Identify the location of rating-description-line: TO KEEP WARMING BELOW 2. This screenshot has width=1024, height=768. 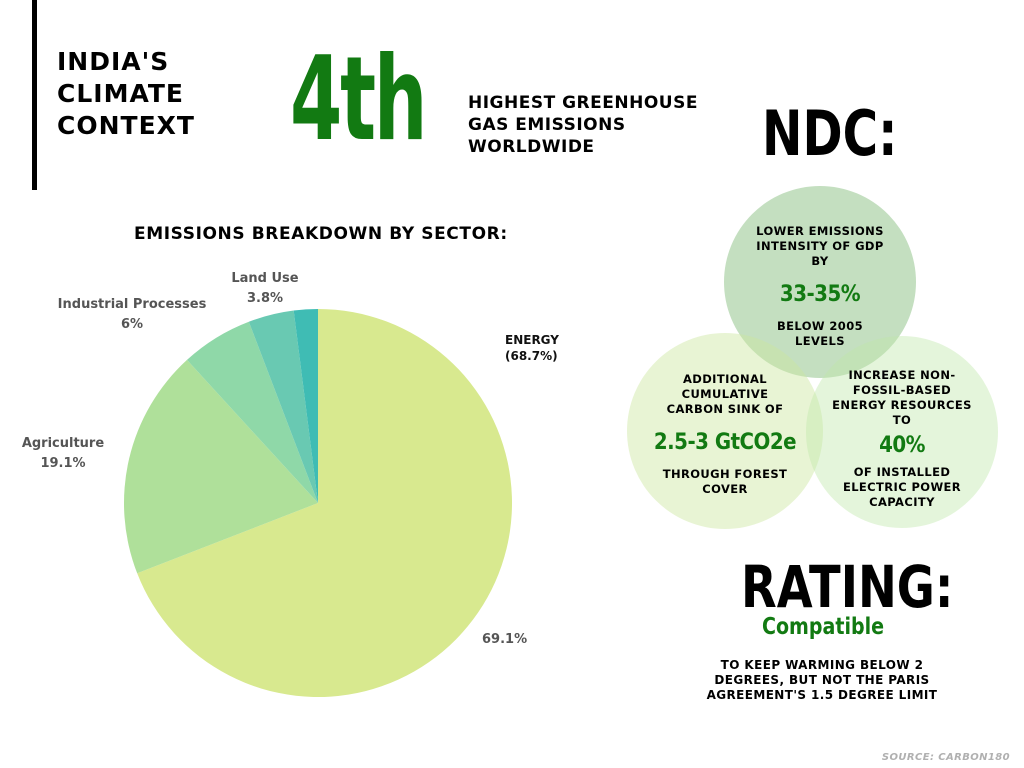
(822, 665).